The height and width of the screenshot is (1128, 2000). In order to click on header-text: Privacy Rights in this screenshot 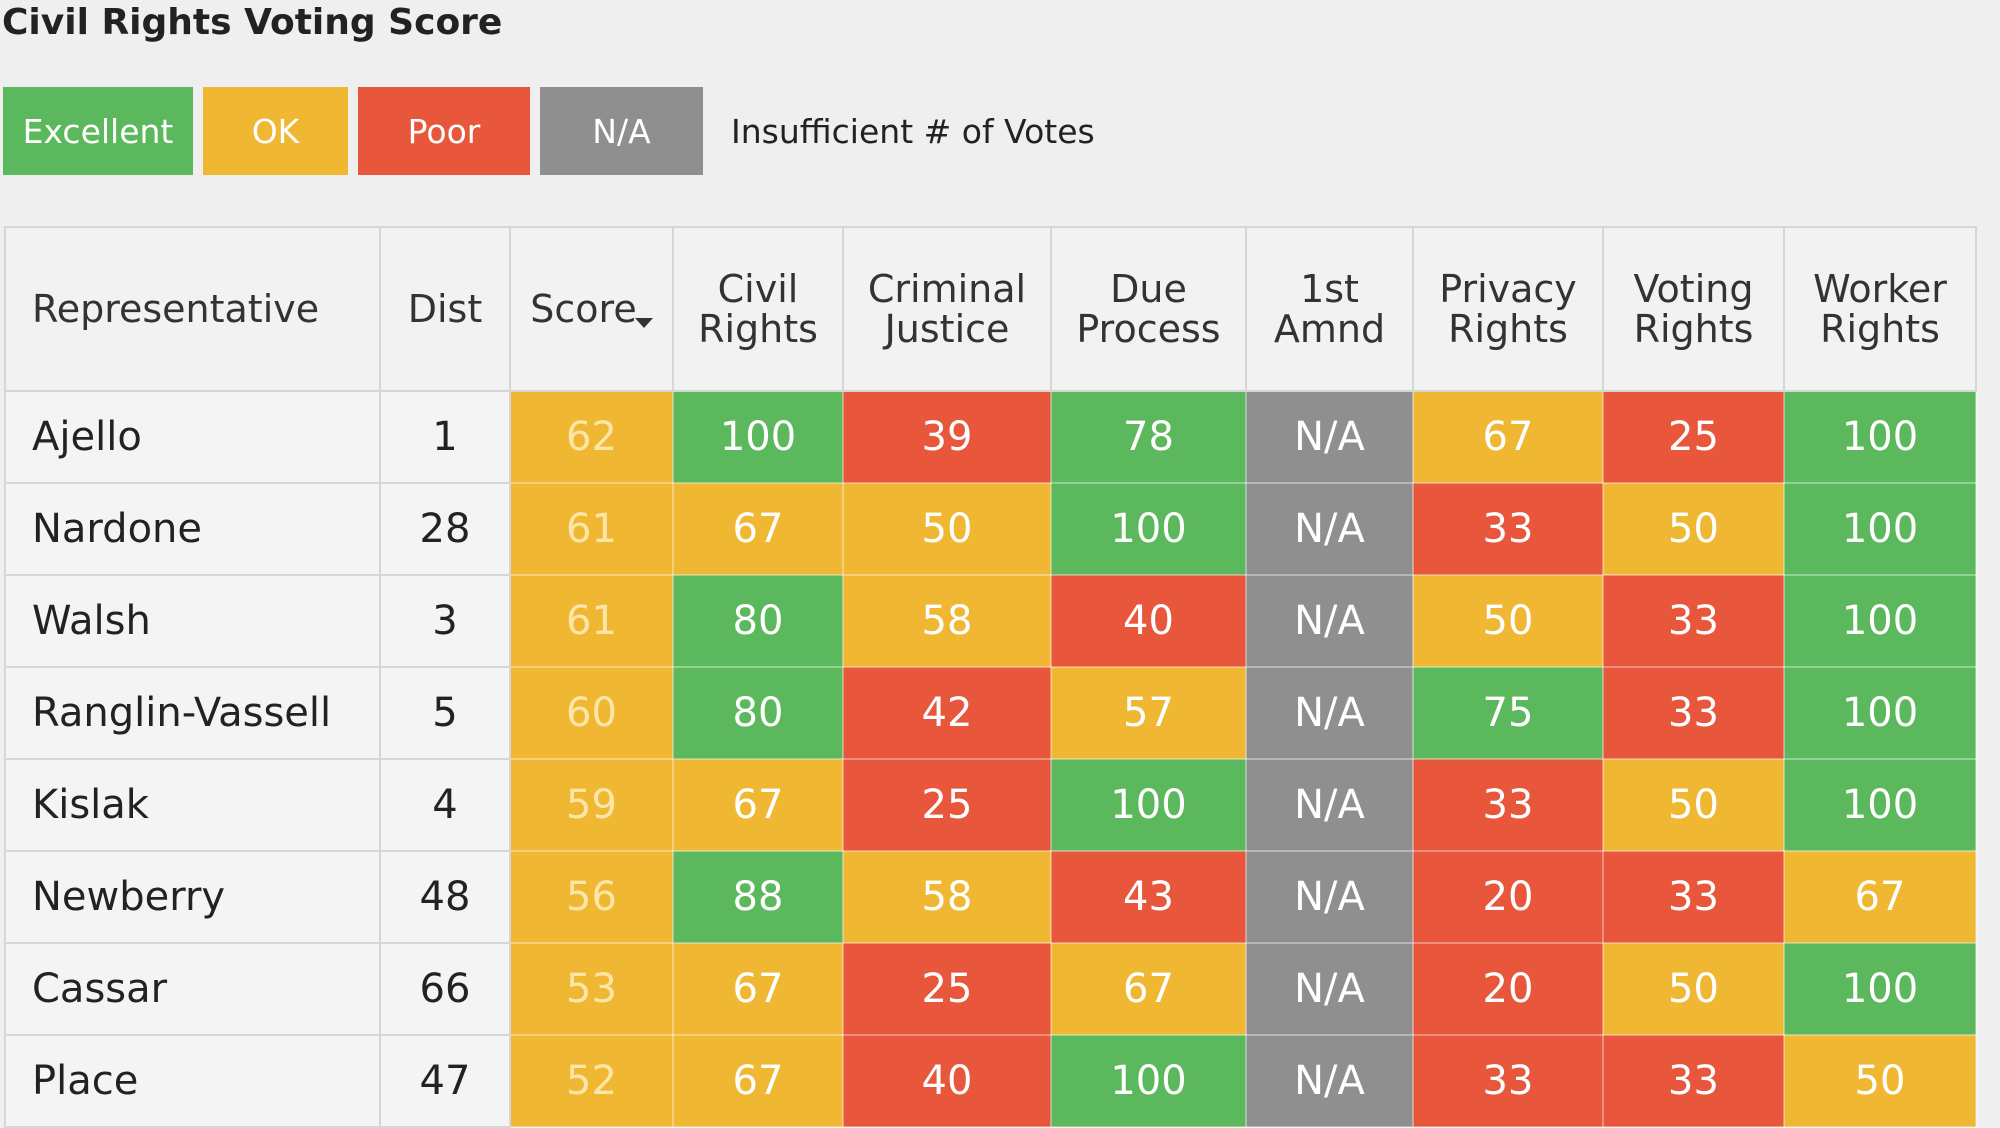, I will do `click(1508, 309)`.